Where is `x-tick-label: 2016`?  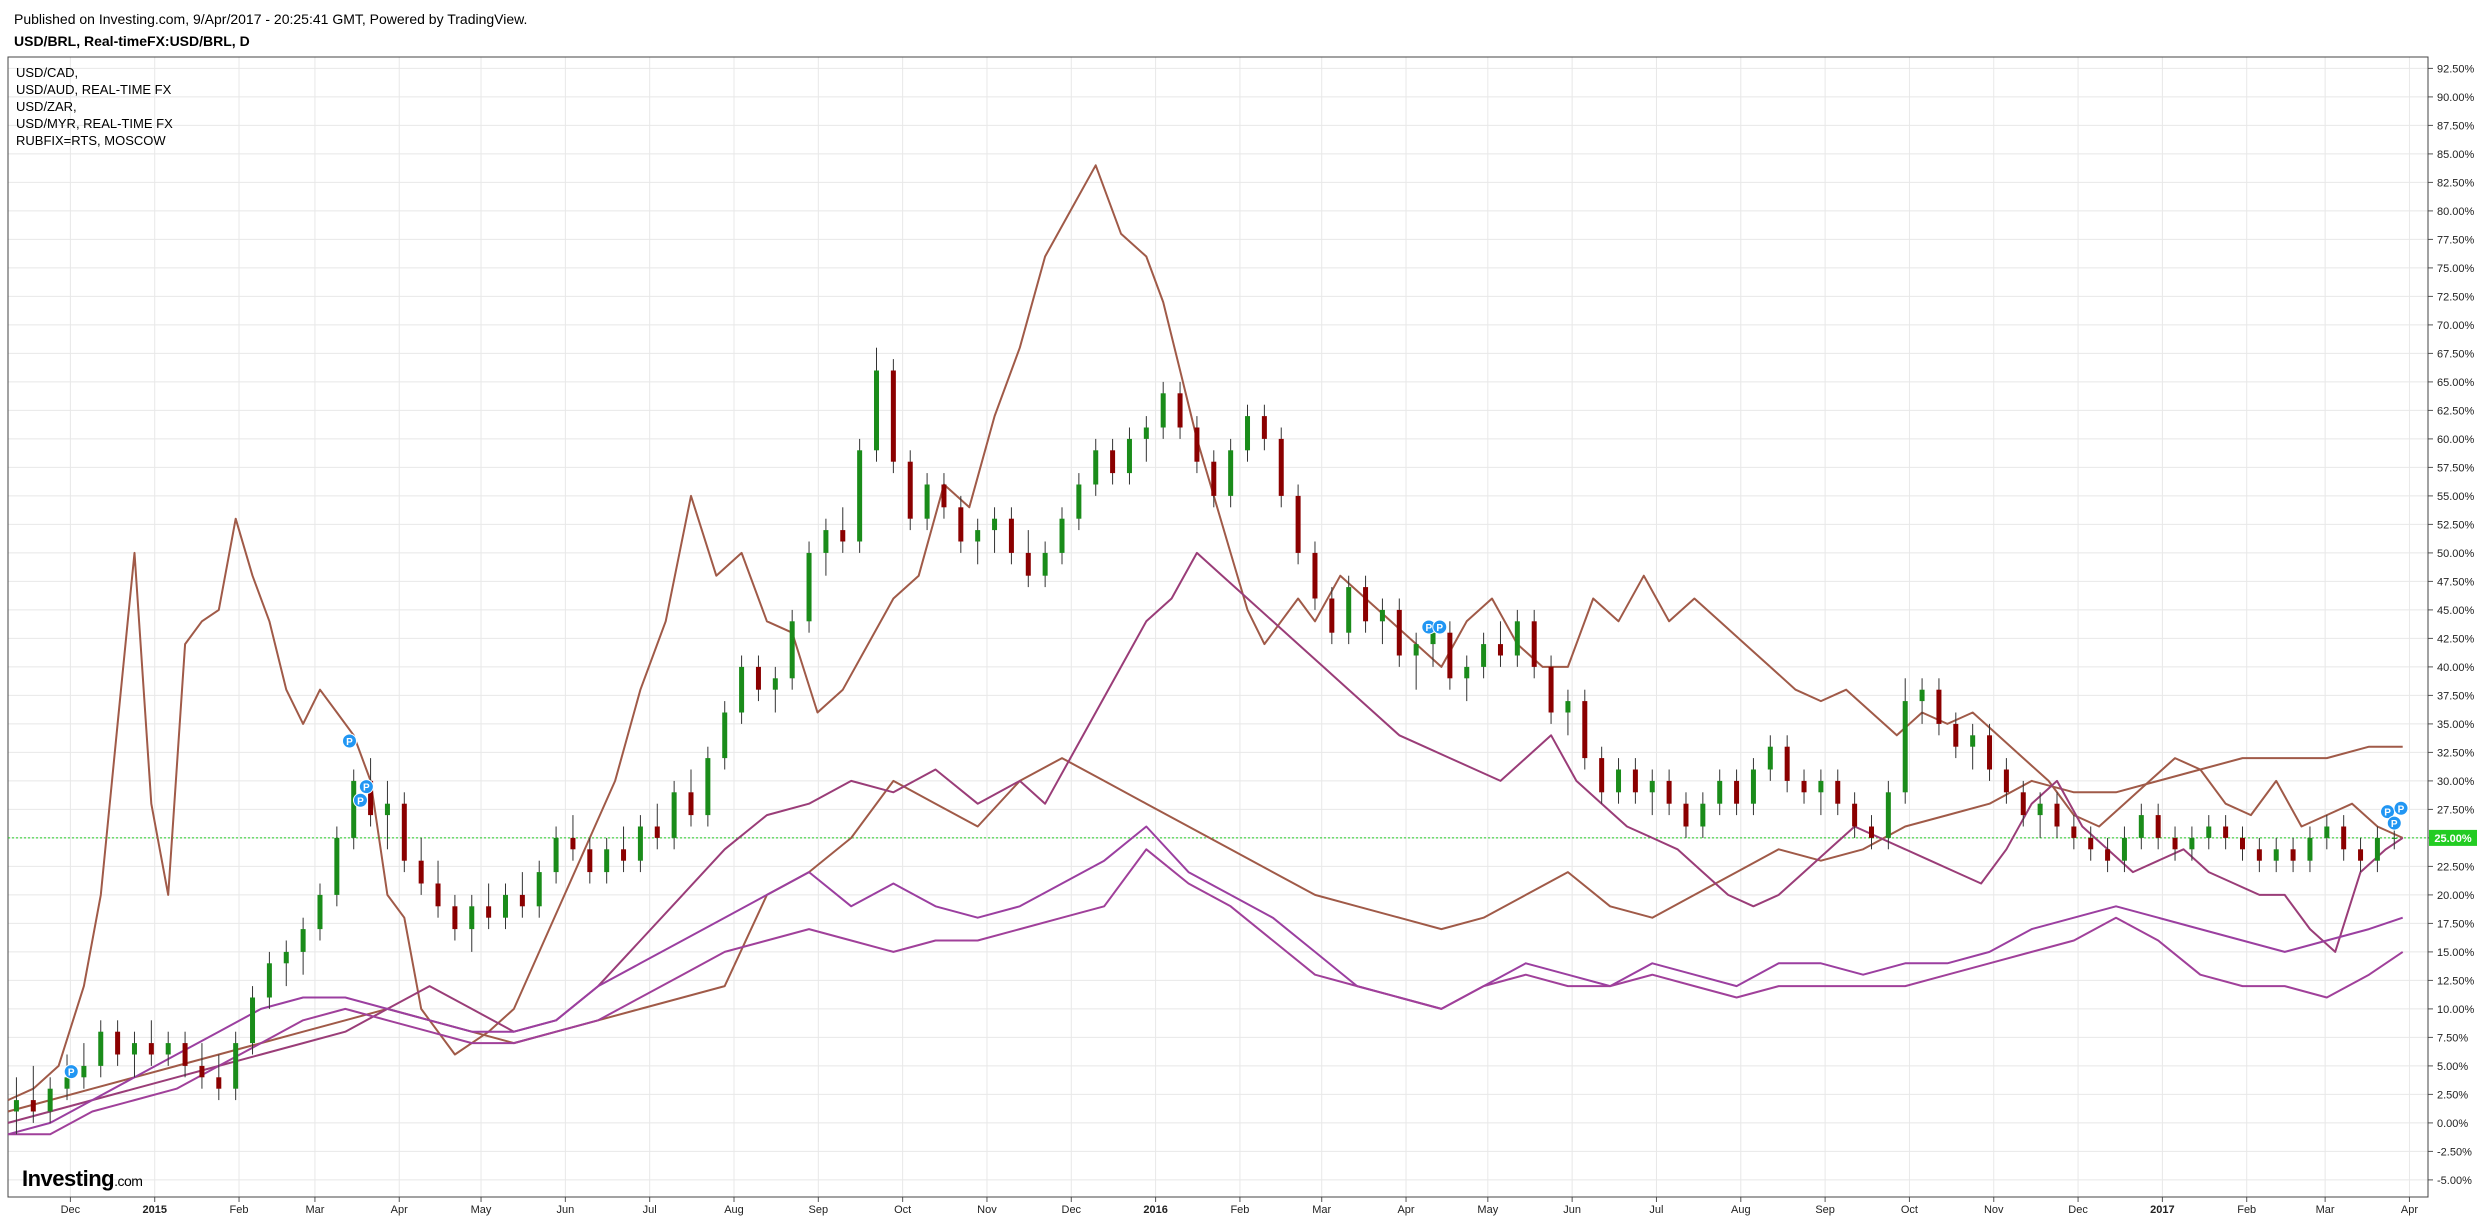 x-tick-label: 2016 is located at coordinates (1155, 1210).